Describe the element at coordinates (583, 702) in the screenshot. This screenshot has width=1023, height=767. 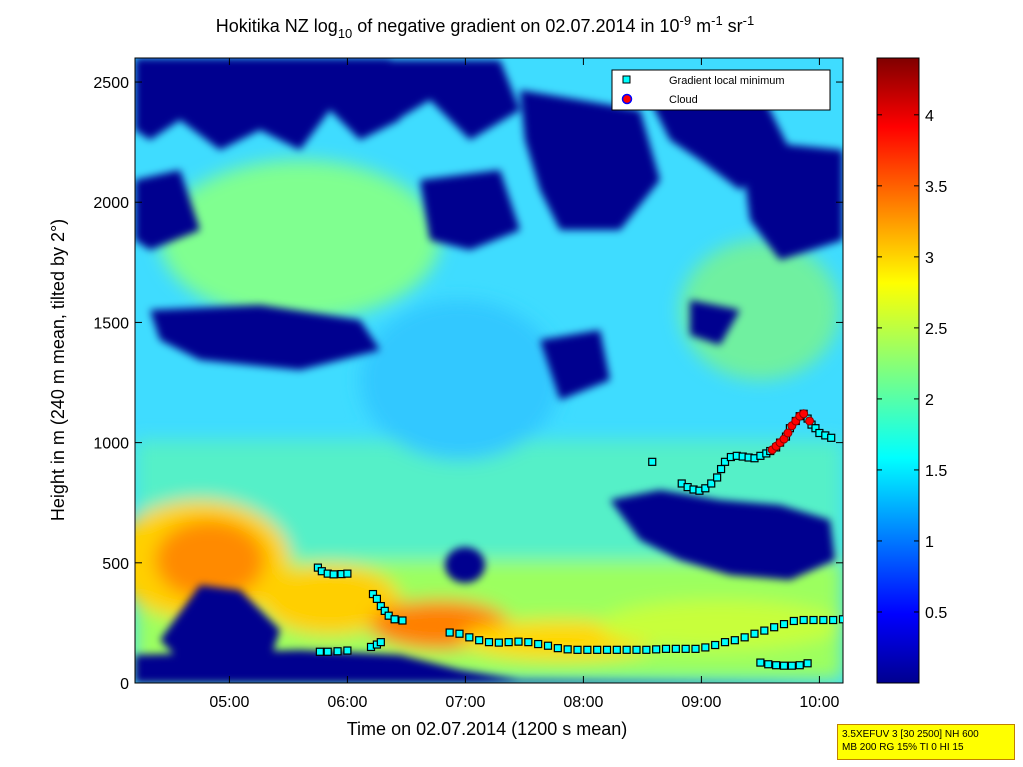
I see `x-tick-label: 08:00` at that location.